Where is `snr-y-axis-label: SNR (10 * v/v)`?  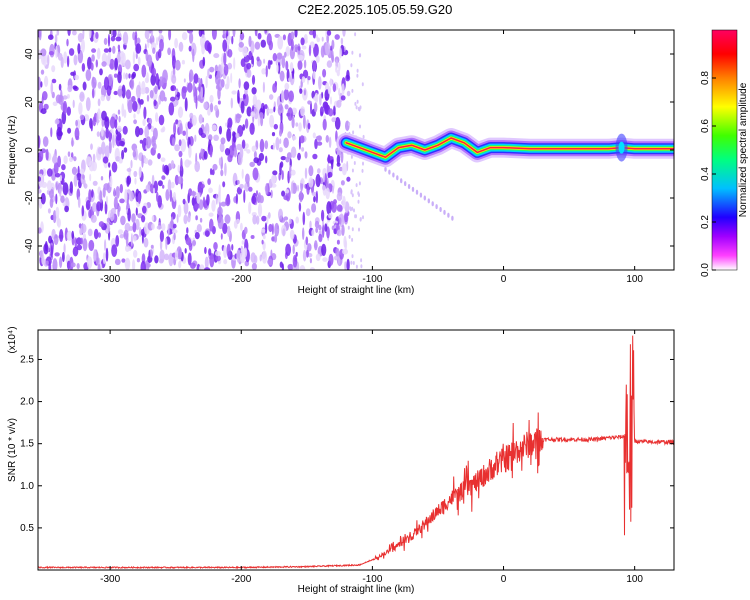
snr-y-axis-label: SNR (10 * v/v) is located at coordinates (12, 450).